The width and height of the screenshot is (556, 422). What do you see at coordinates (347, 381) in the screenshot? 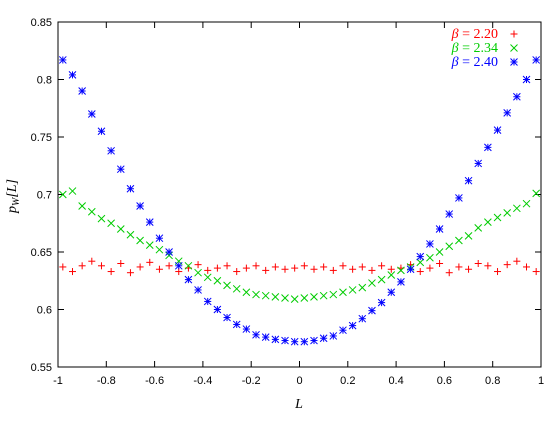
I see `x-tick-label: 0.2` at bounding box center [347, 381].